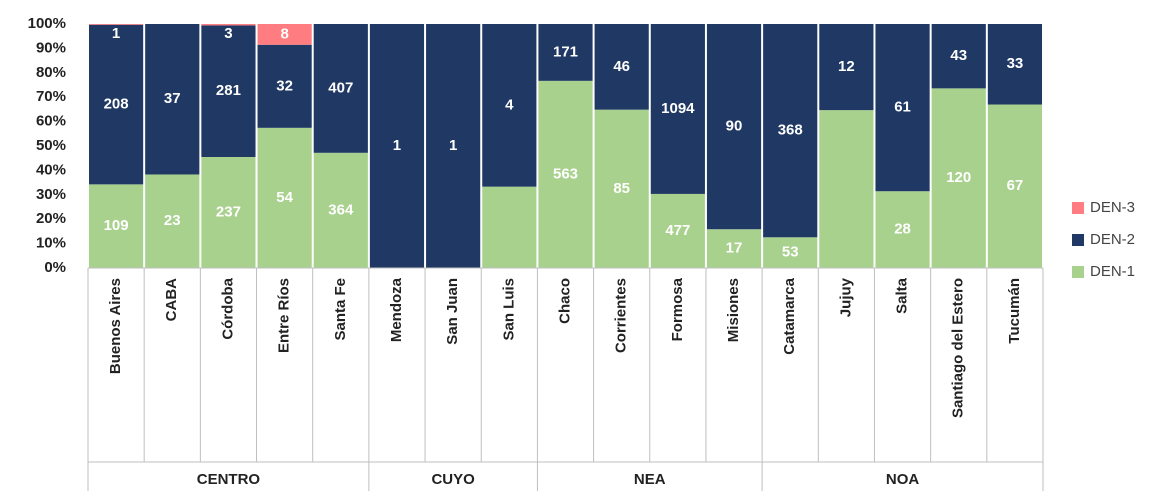 The width and height of the screenshot is (1169, 491). I want to click on data-label: 171, so click(565, 51).